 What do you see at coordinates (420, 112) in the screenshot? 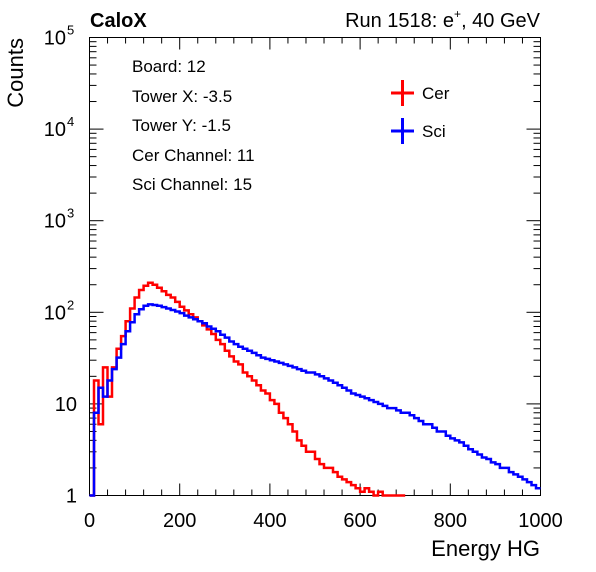
I see `legend: Cer Sci` at bounding box center [420, 112].